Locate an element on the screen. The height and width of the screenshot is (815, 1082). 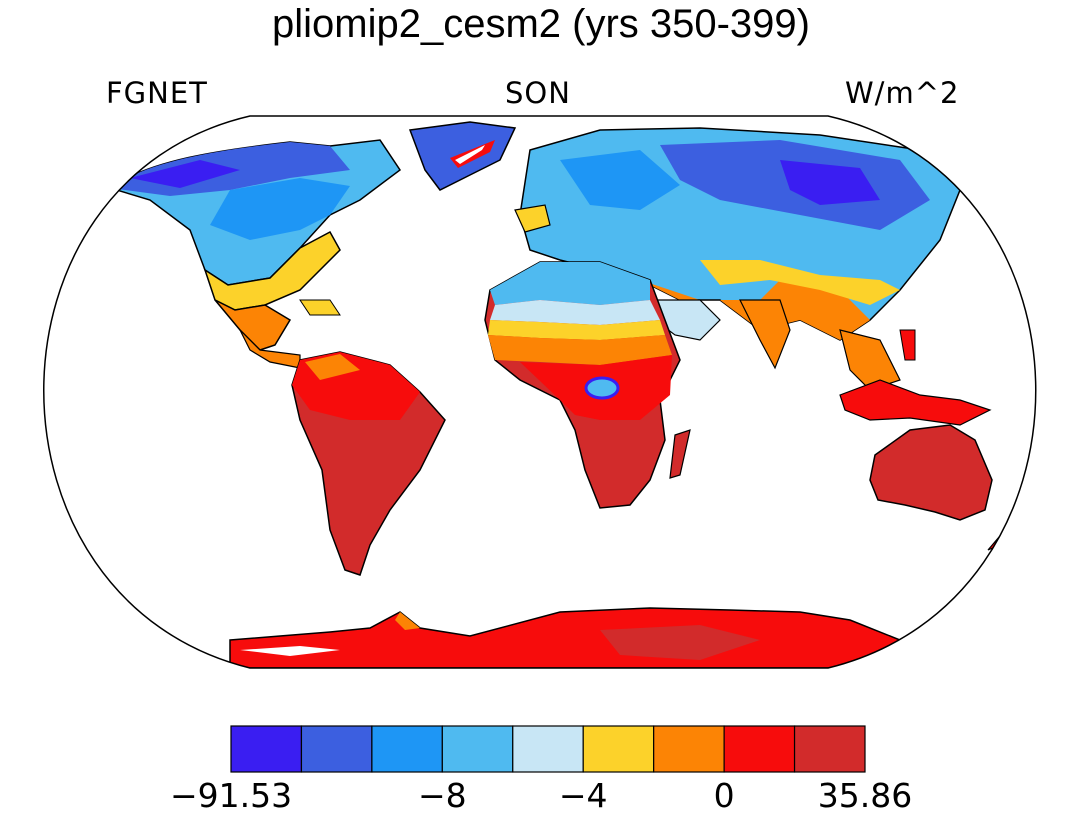
colorbar is located at coordinates (548, 749).